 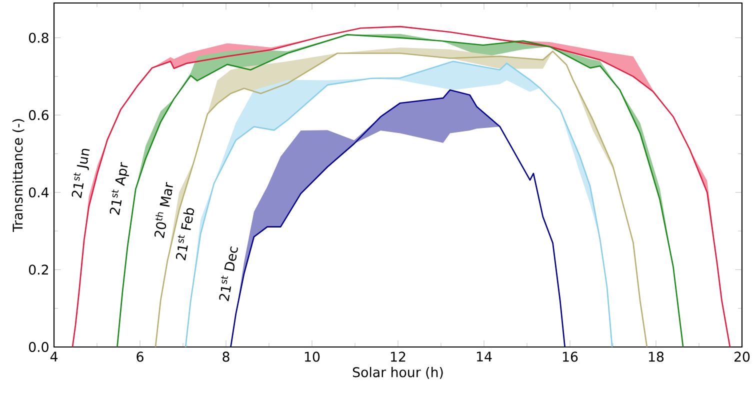 I want to click on x-tick-label: 8, so click(x=226, y=357).